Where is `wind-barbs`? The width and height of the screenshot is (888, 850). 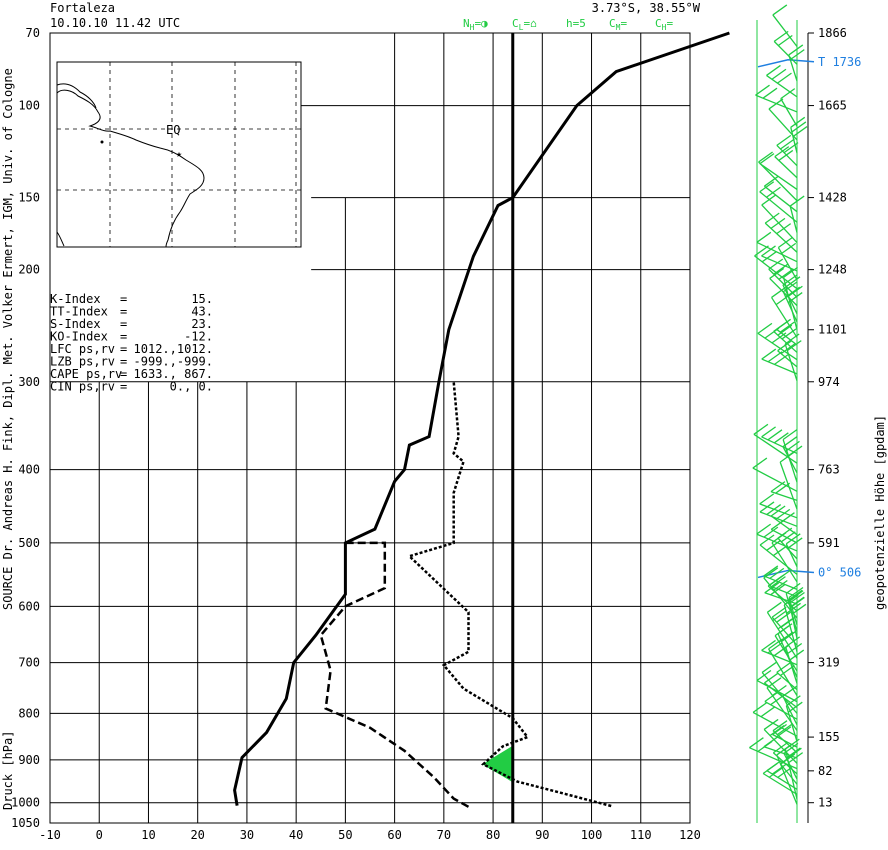 wind-barbs is located at coordinates (778, 413).